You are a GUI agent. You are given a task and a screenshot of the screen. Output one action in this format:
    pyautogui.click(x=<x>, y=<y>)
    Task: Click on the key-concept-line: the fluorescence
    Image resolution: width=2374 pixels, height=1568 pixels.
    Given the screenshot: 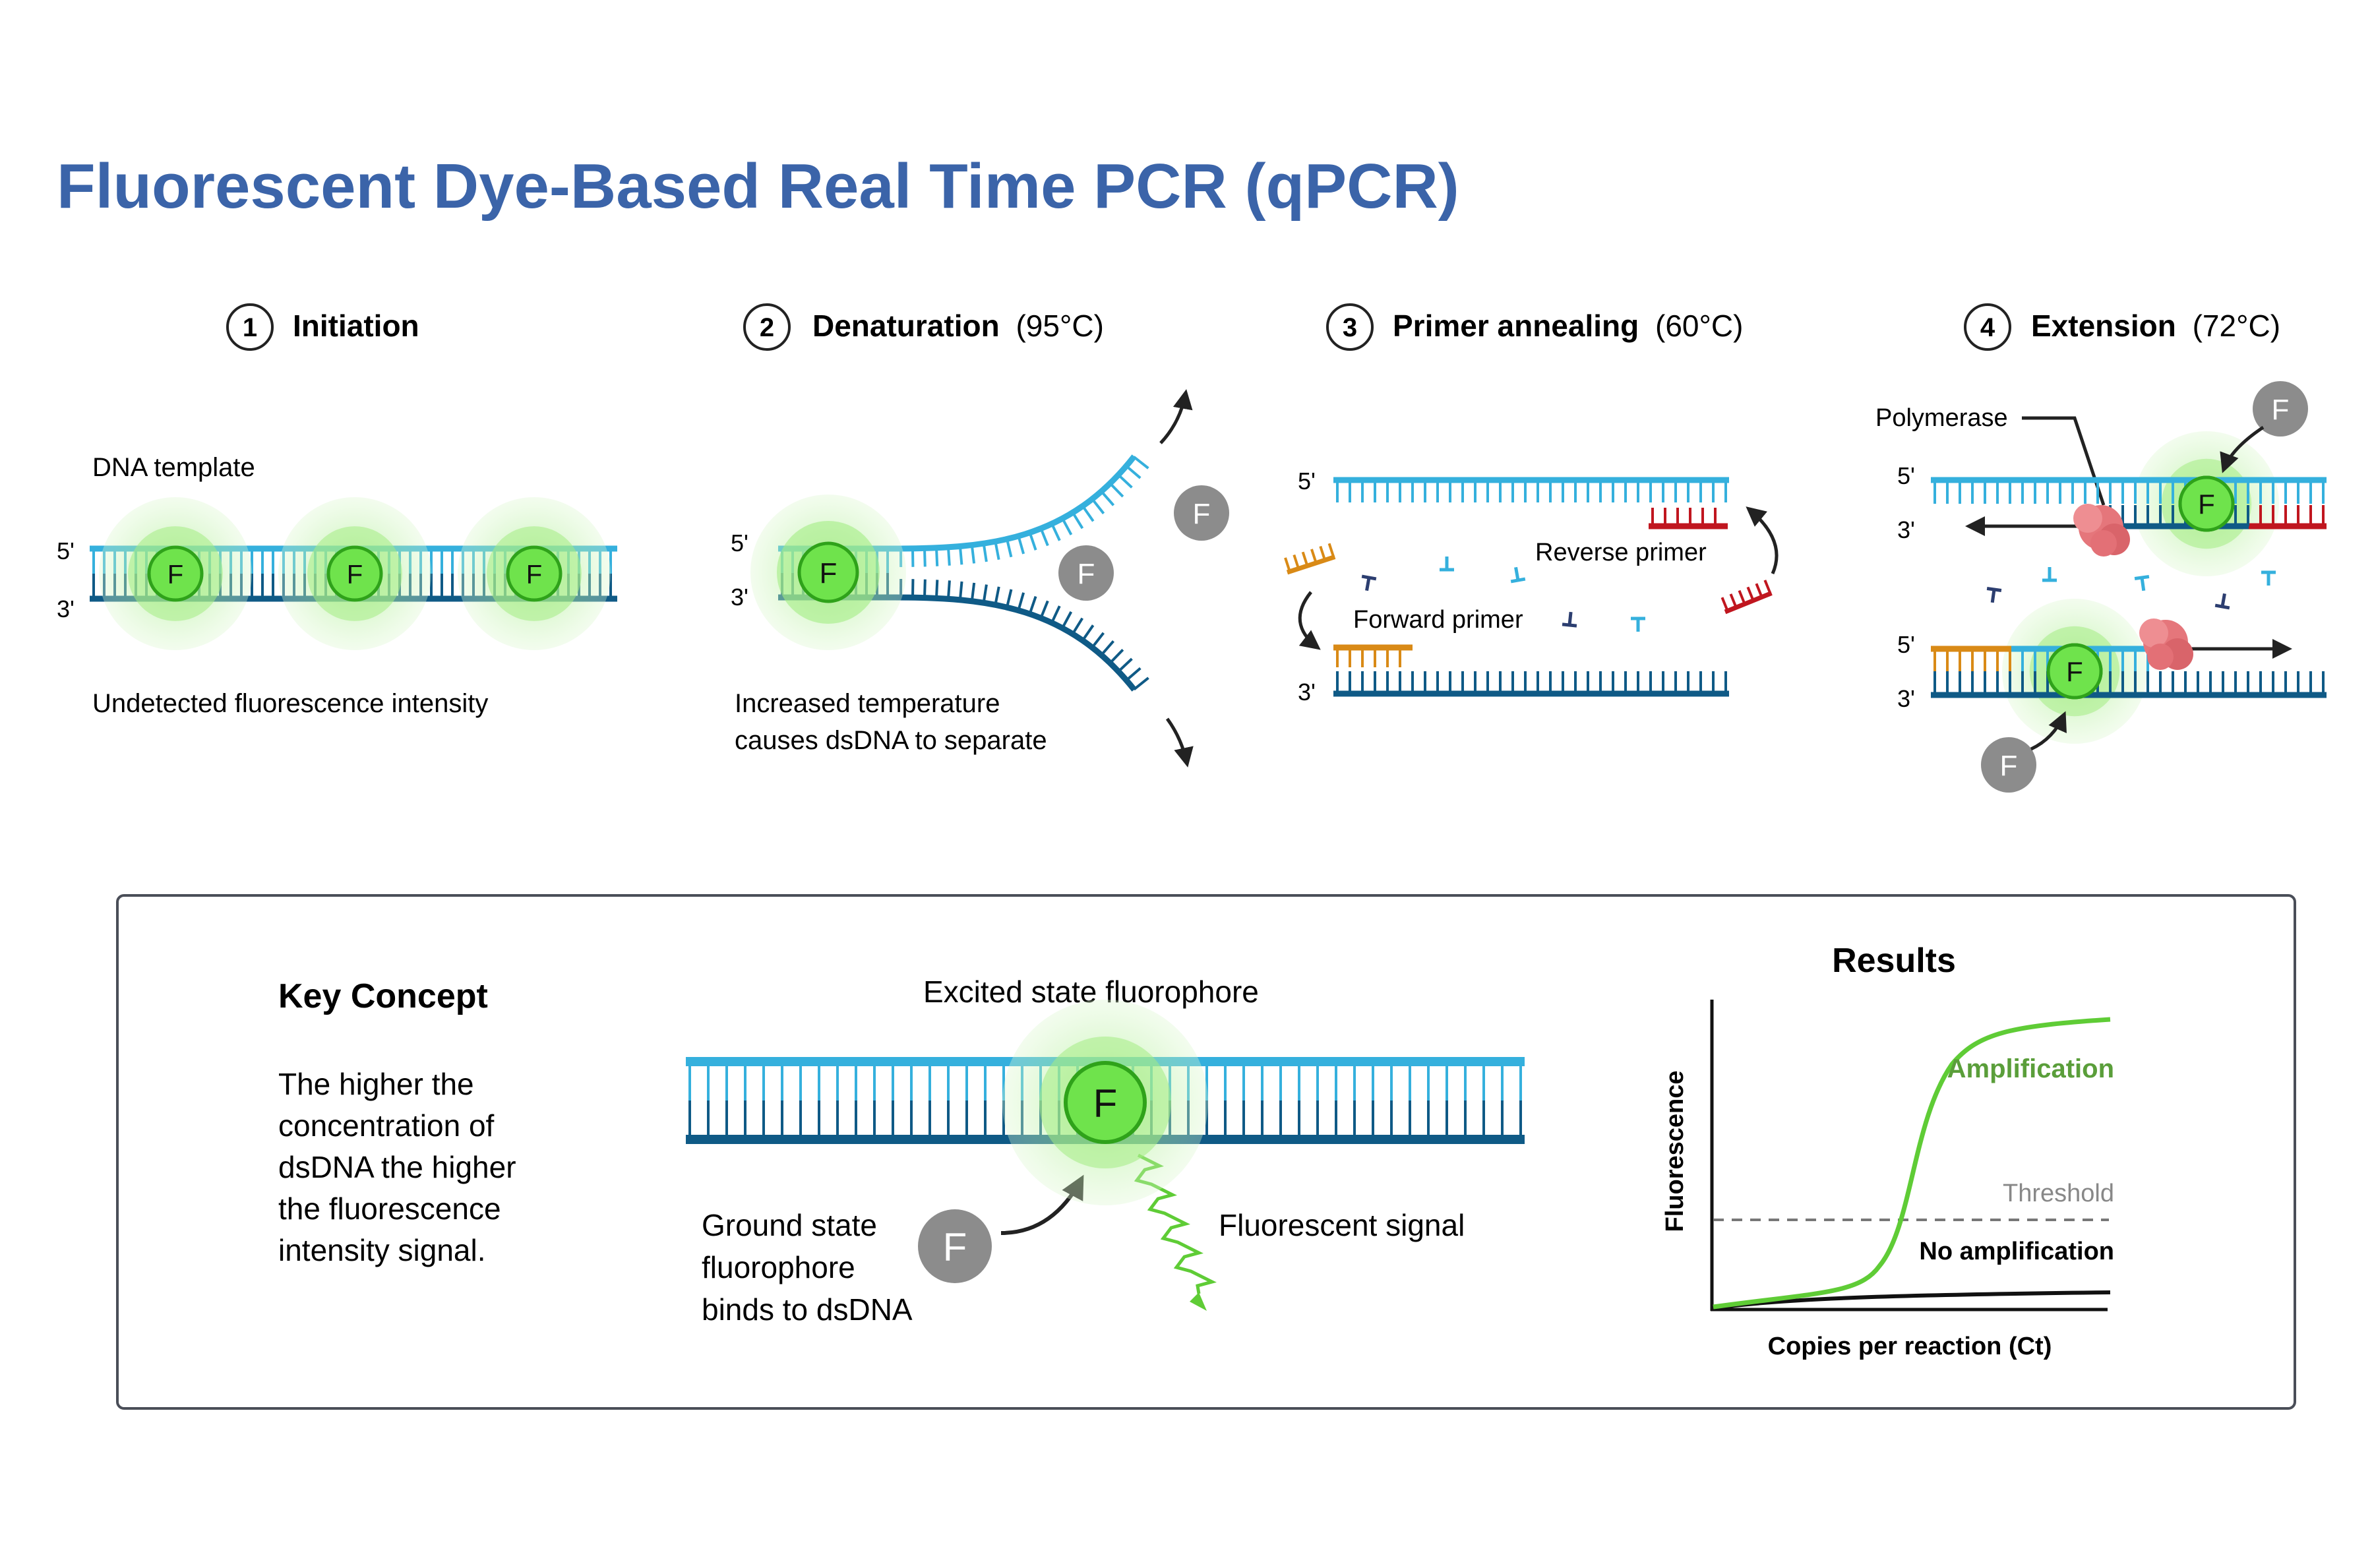 What is the action you would take?
    pyautogui.click(x=390, y=1208)
    